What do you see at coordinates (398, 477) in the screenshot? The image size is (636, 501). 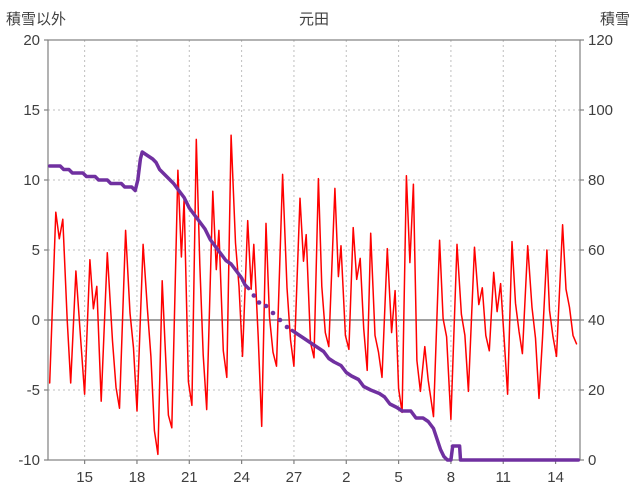 I see `x-axis-tick-label: 5` at bounding box center [398, 477].